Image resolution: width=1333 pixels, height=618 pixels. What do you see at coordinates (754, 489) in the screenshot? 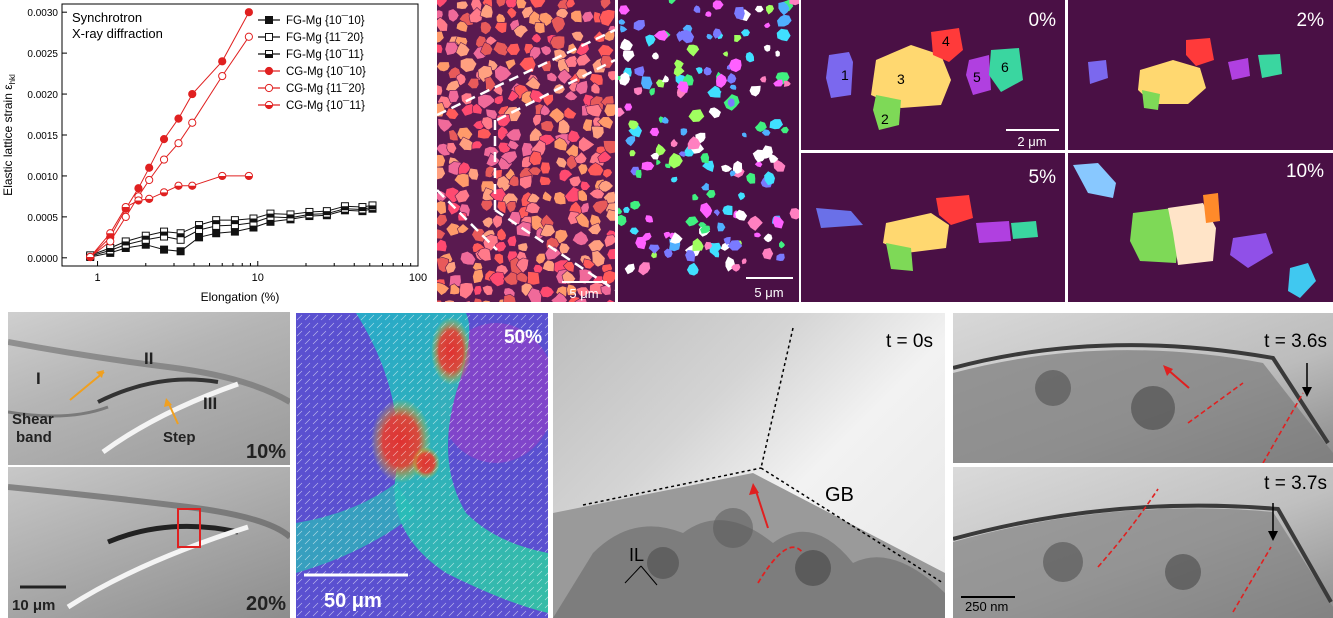
I see `motion-arrowhead` at bounding box center [754, 489].